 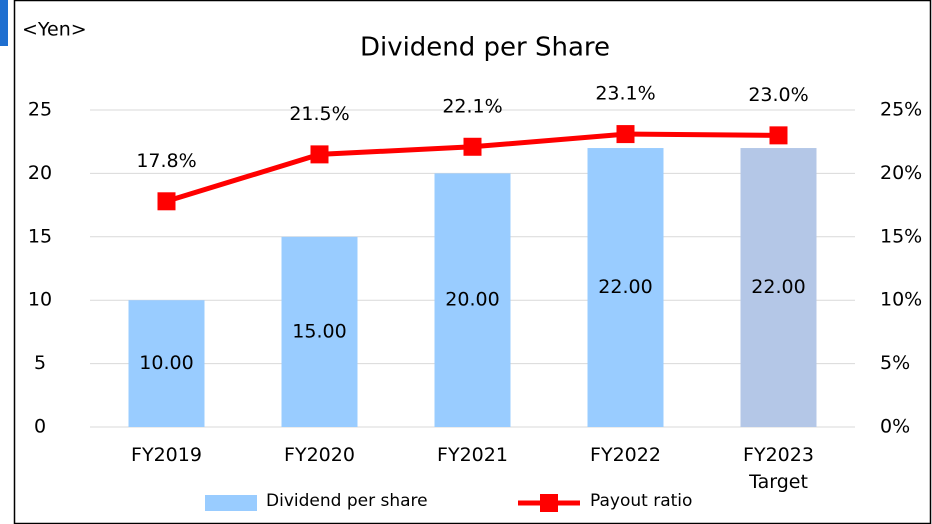 I want to click on y-tick-label: 15, so click(x=40, y=236).